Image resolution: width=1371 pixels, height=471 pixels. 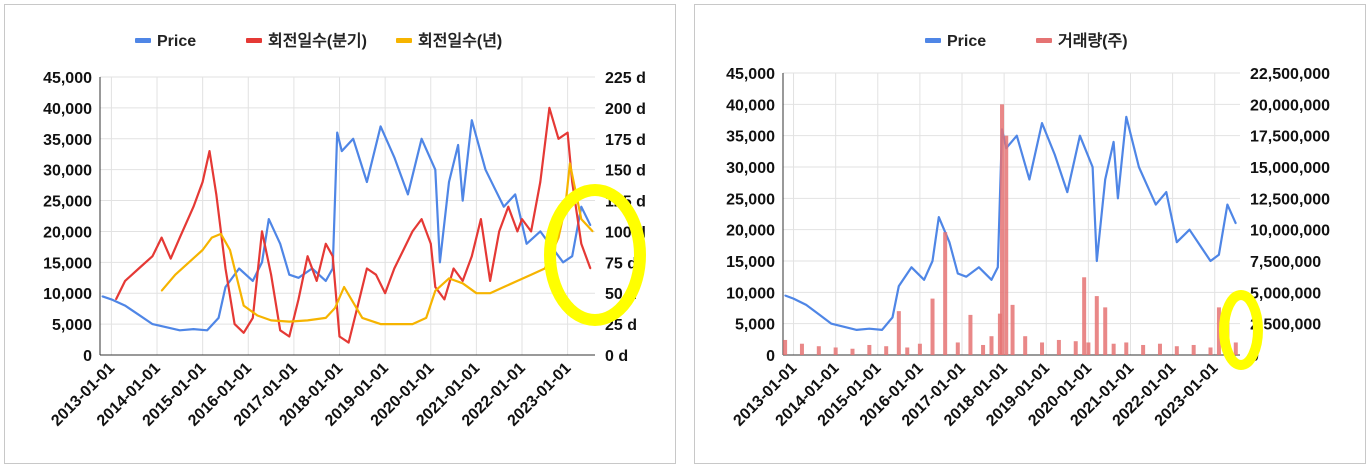 What do you see at coordinates (625, 171) in the screenshot?
I see `y-right-tick-label: 150 d` at bounding box center [625, 171].